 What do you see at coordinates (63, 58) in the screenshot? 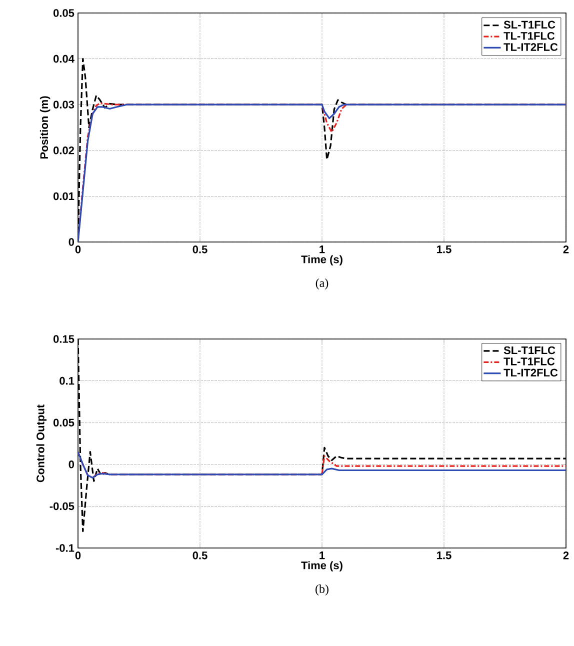
I see `y-tick-label: 0.04` at bounding box center [63, 58].